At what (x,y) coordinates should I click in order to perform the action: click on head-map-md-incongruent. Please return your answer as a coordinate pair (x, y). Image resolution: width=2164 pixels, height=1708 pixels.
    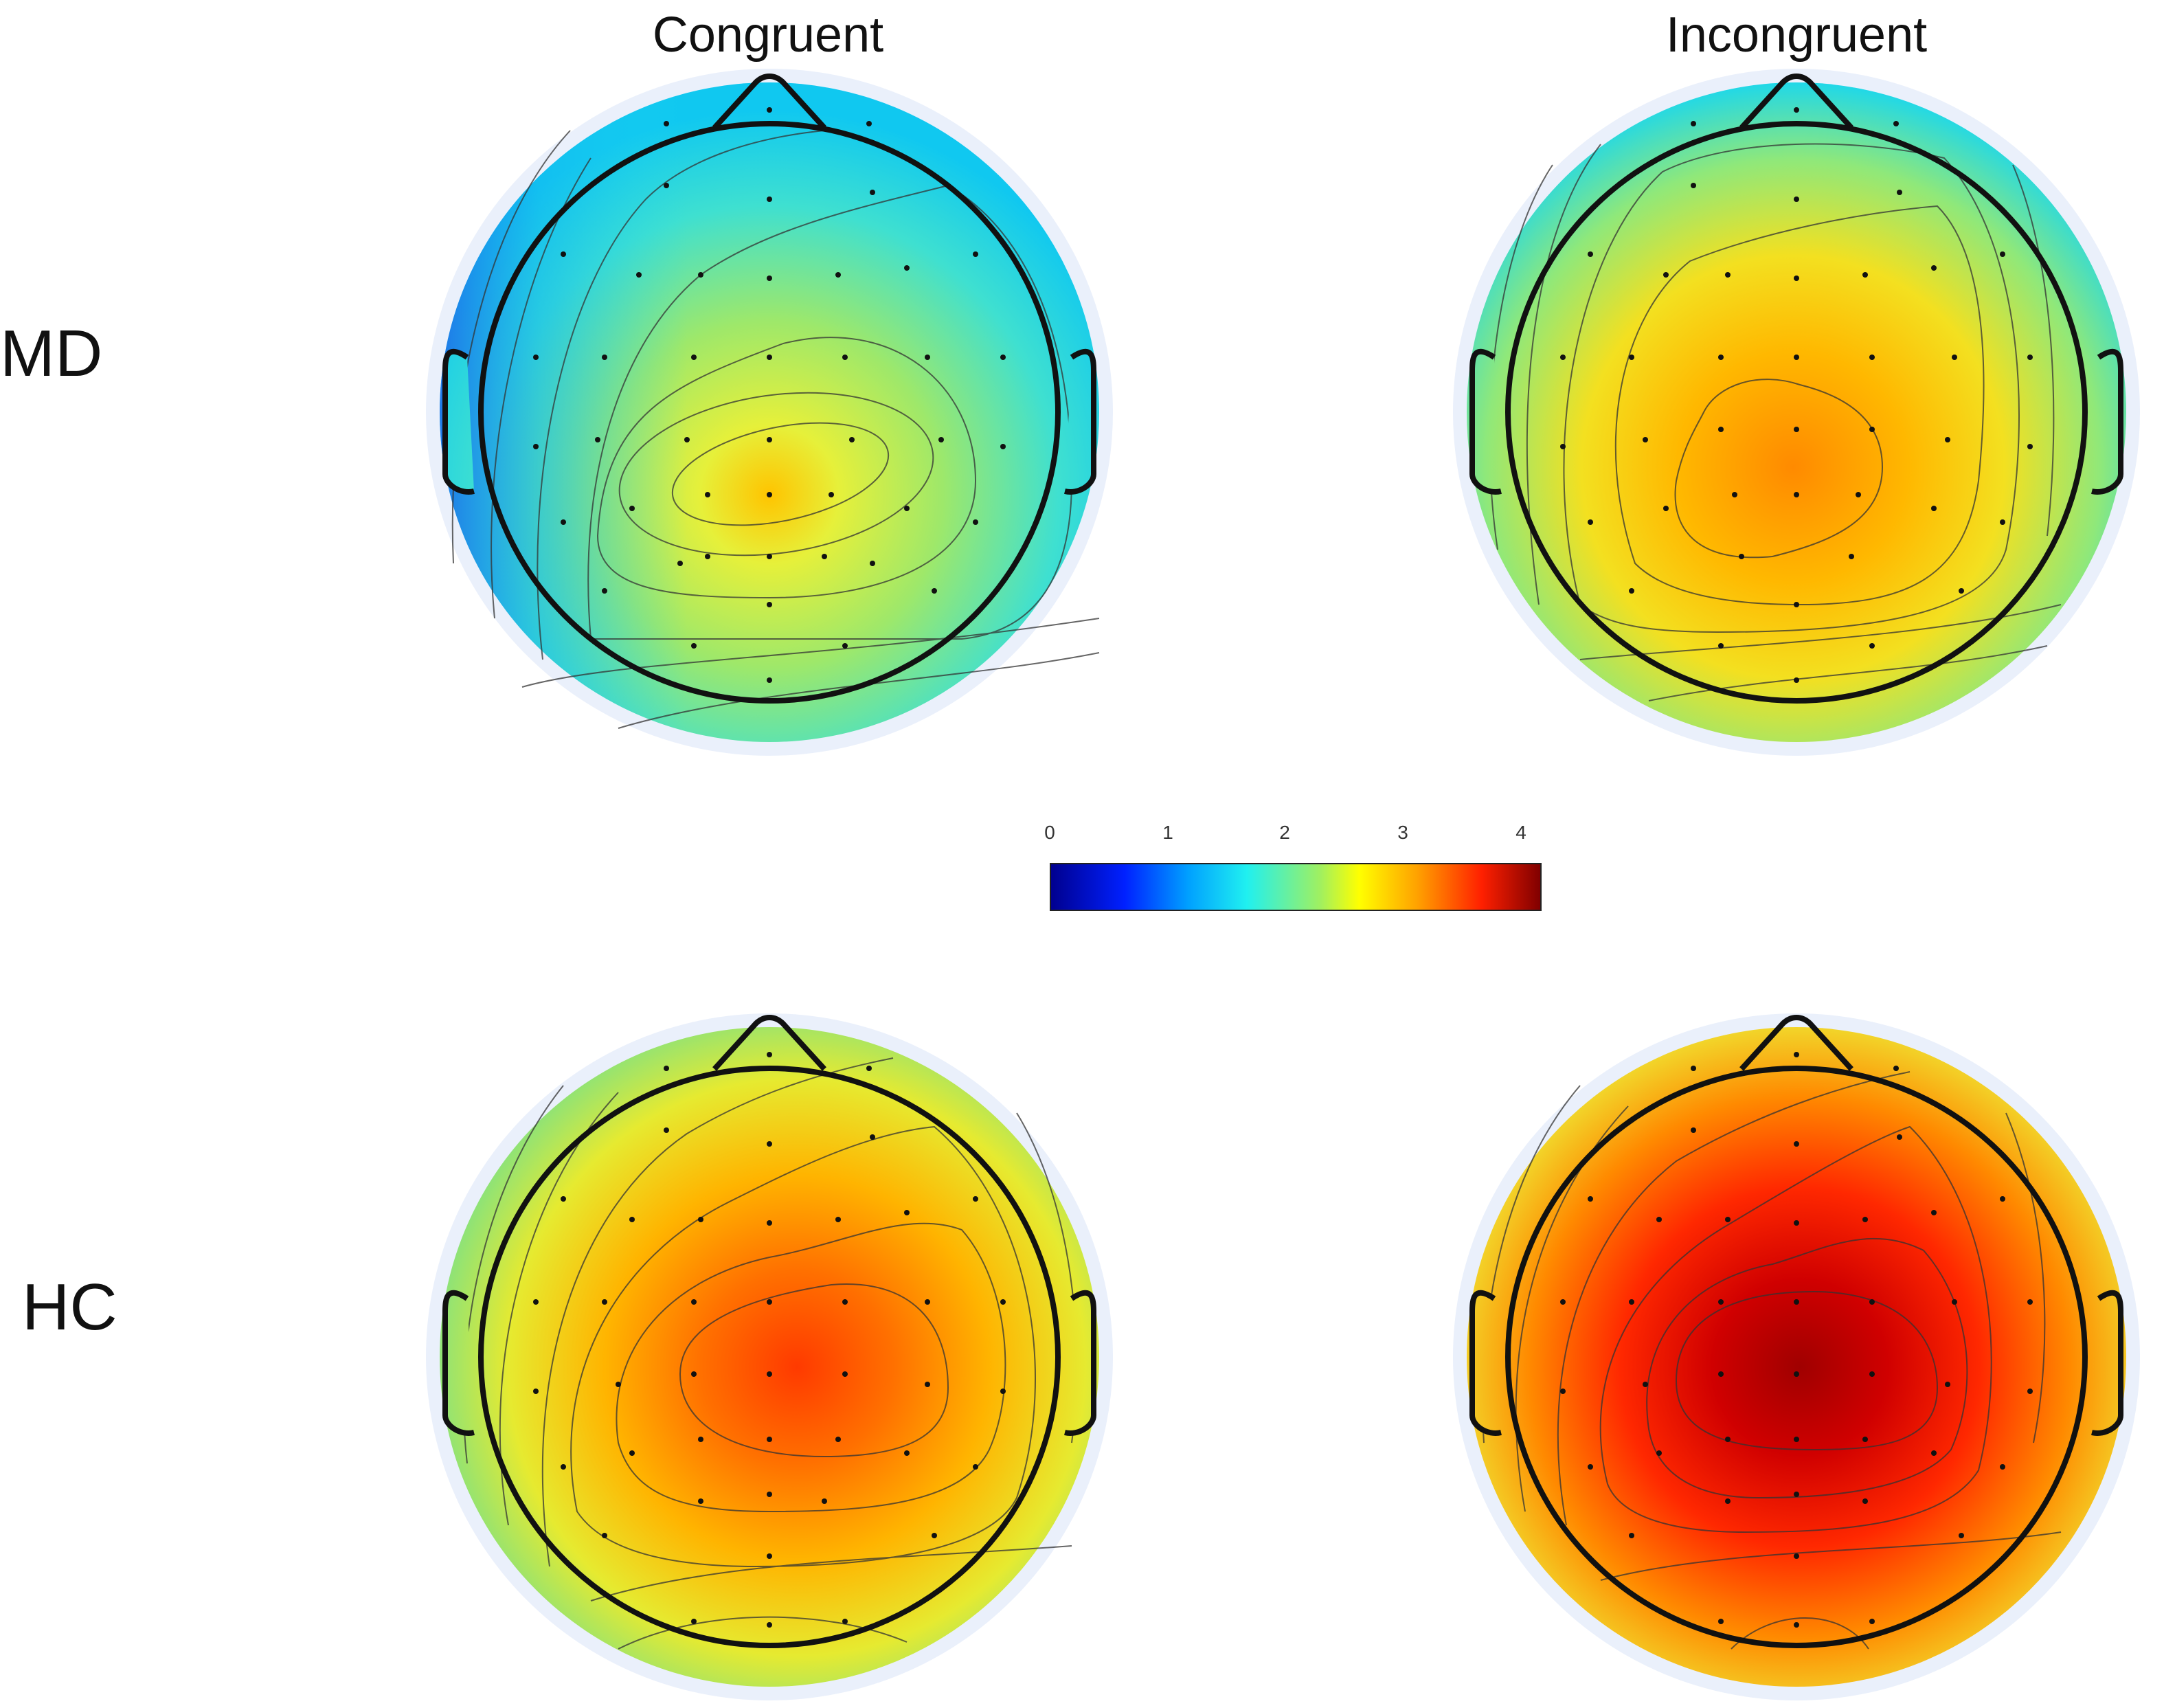
    Looking at the image, I should click on (1797, 412).